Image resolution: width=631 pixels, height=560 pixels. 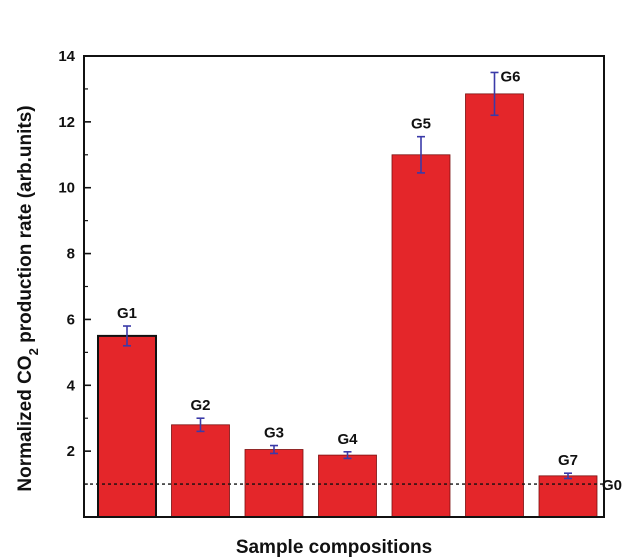 I want to click on y-axis-ticks: 2 4 6 8 10 12 14, so click(x=74, y=266).